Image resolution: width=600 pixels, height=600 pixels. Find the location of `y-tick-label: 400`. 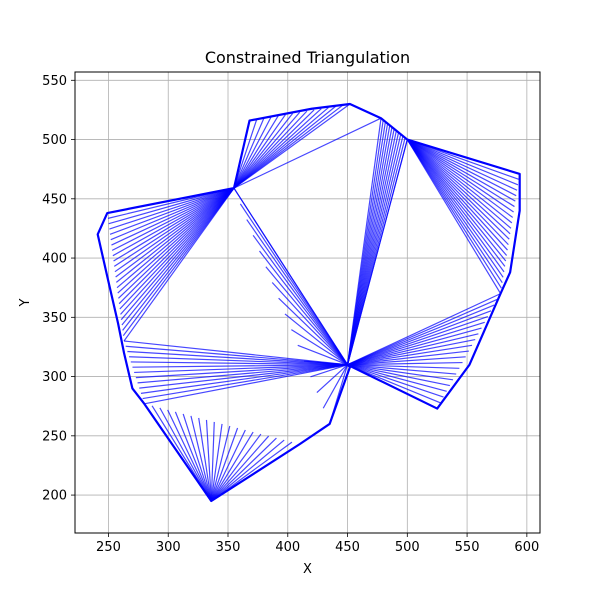

y-tick-label: 400 is located at coordinates (54, 259).